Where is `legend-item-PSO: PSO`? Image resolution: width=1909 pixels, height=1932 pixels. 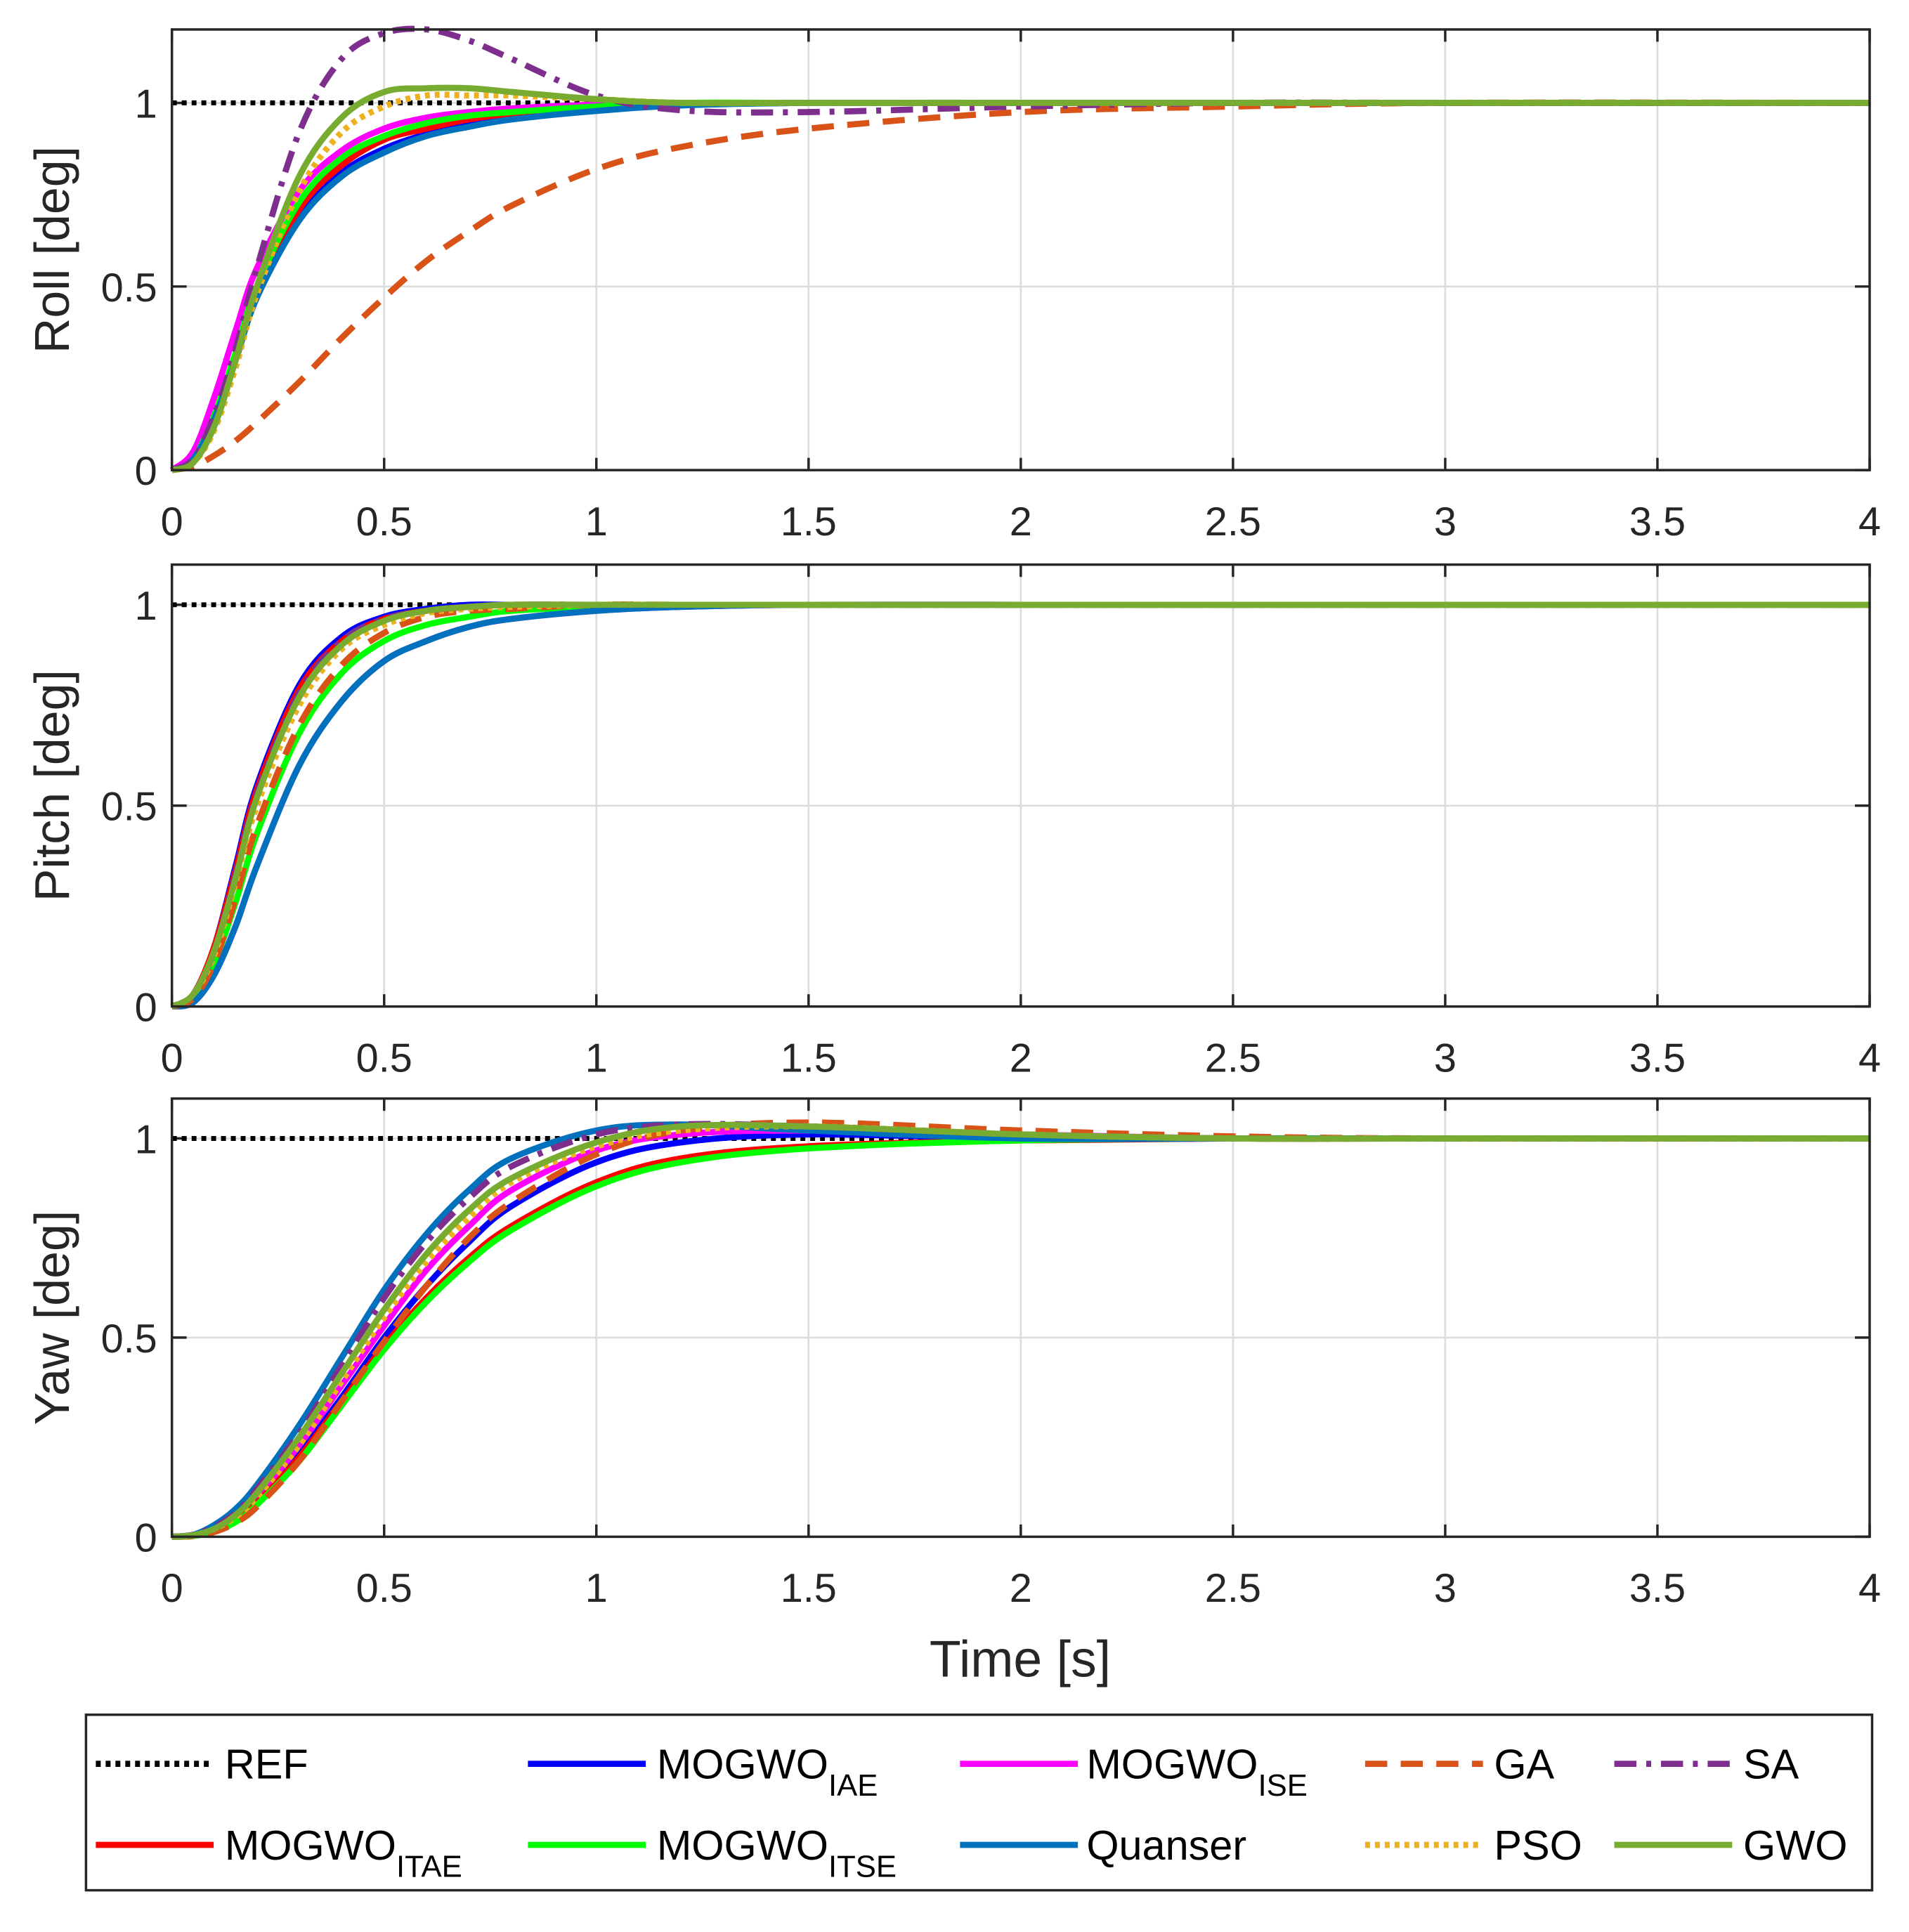
legend-item-PSO: PSO is located at coordinates (1473, 1845).